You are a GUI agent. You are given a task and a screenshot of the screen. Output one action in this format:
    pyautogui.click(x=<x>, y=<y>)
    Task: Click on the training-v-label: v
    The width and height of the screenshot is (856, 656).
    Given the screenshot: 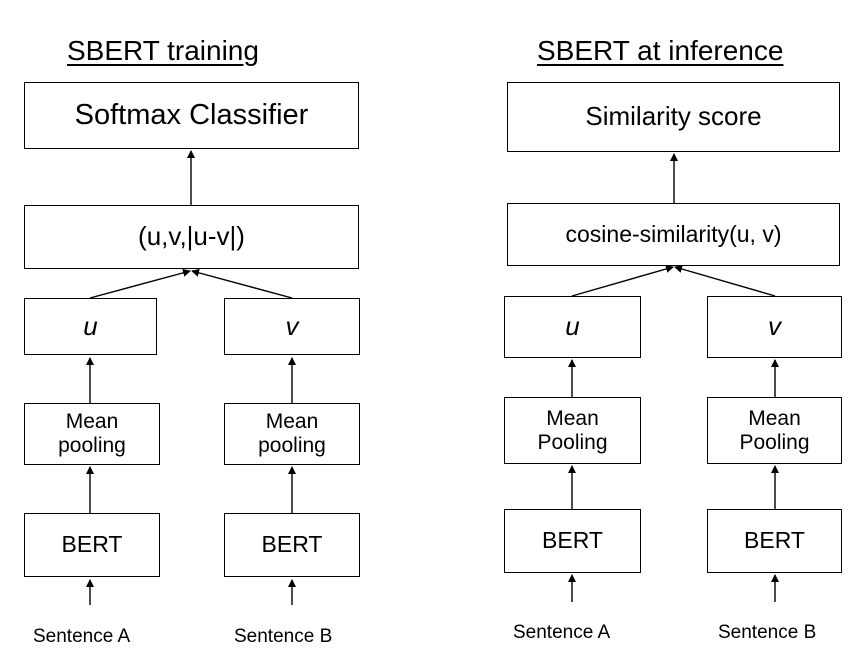 What is the action you would take?
    pyautogui.click(x=292, y=325)
    